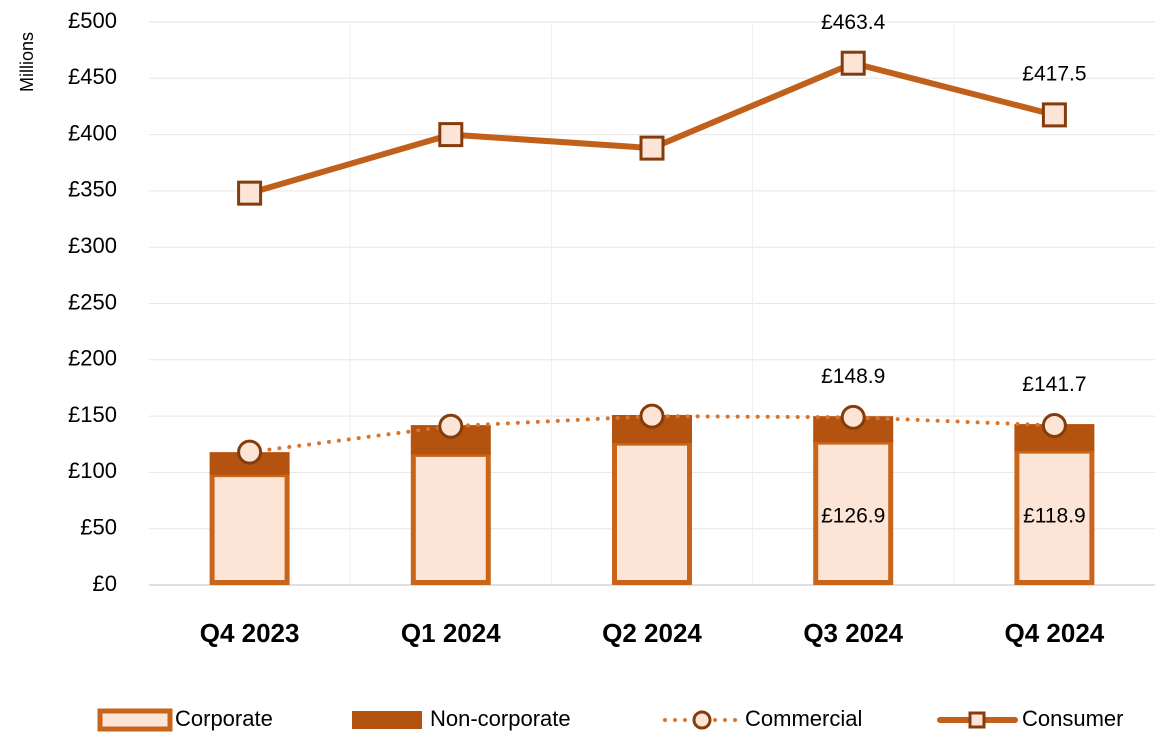  I want to click on x-tick-label: Q2 2024, so click(652, 633).